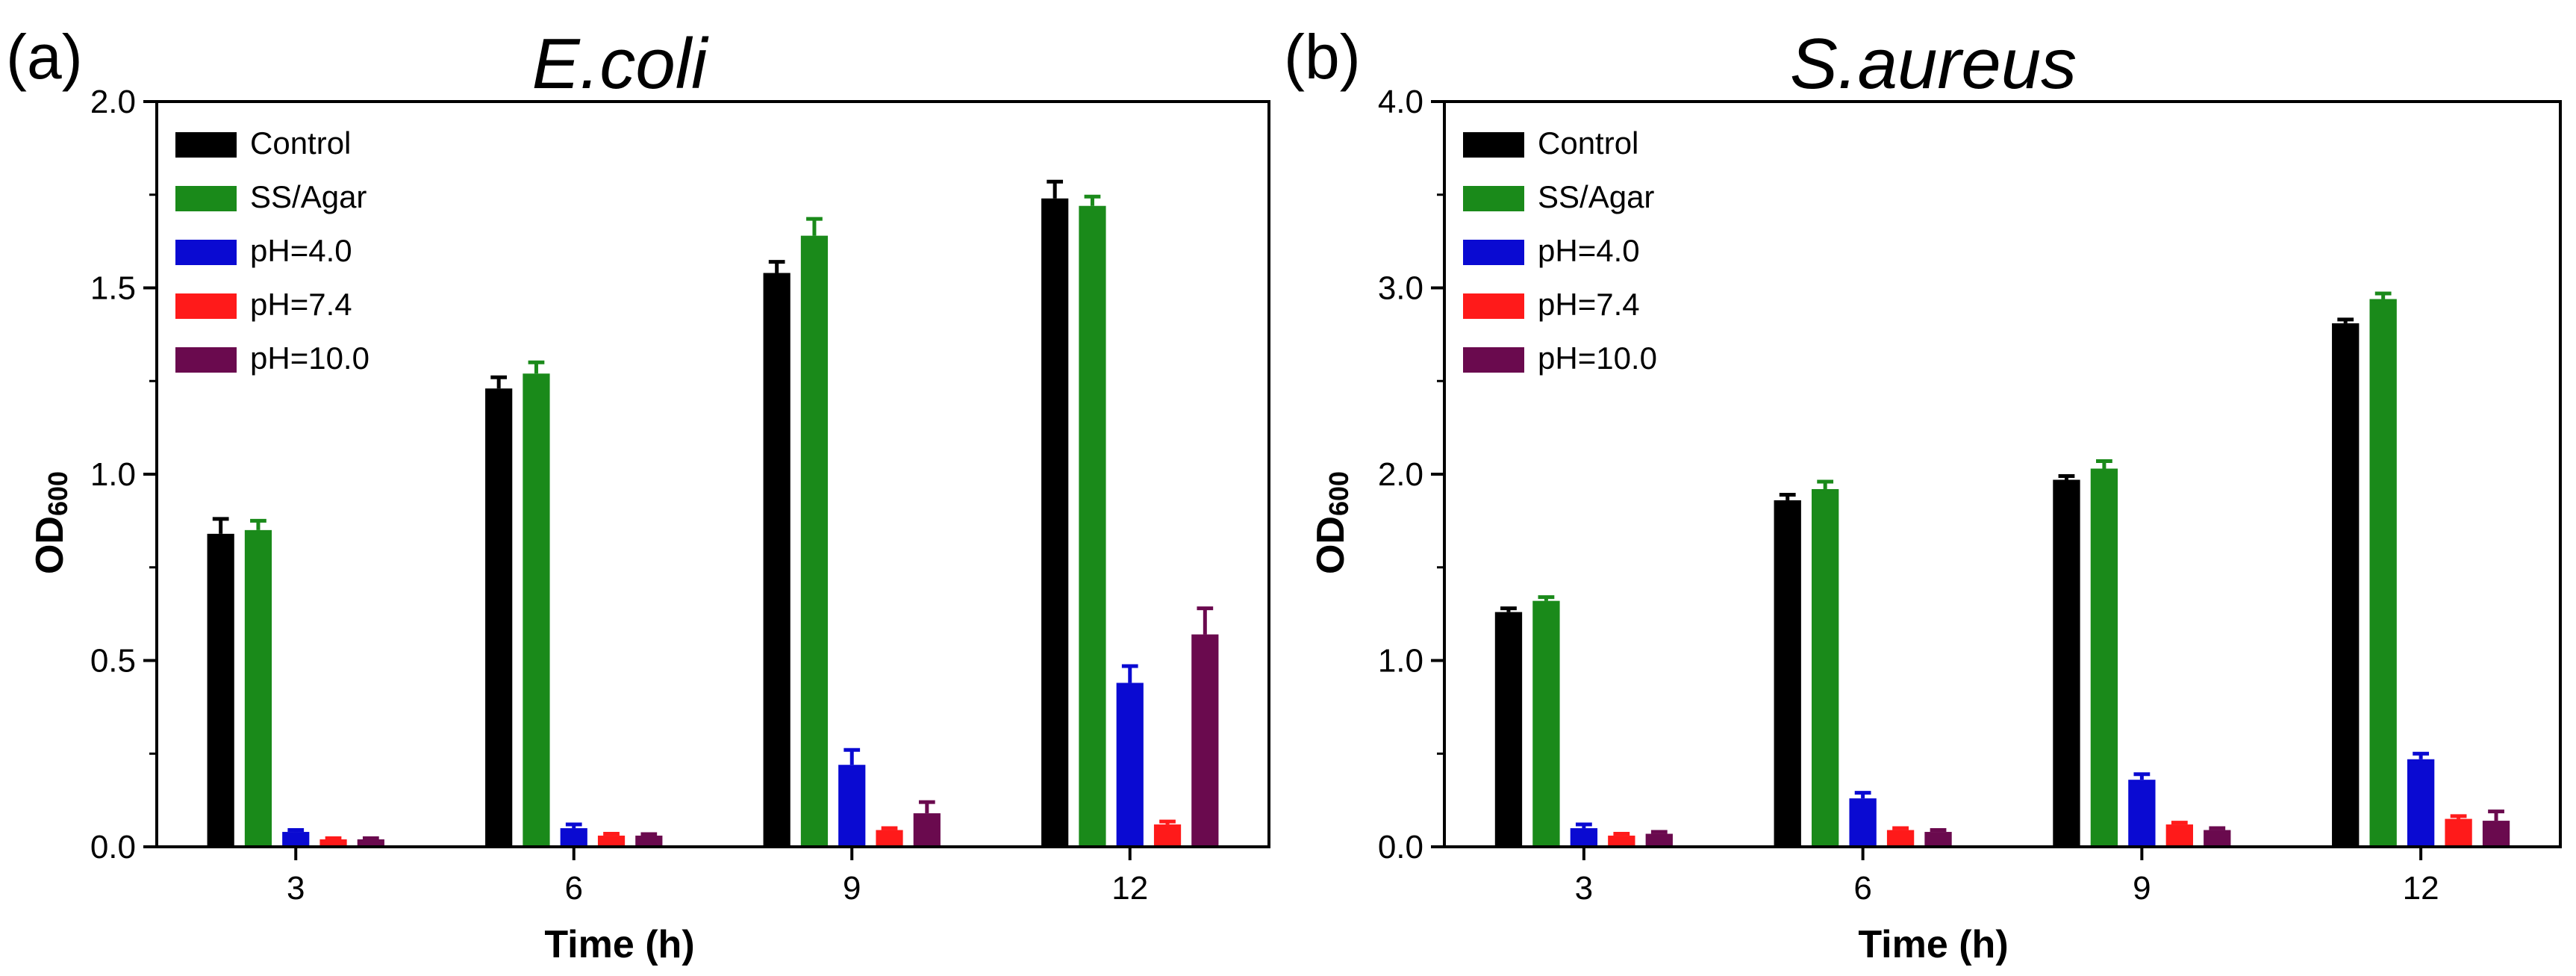 This screenshot has width=2576, height=976. I want to click on panel-b-label: (b), so click(1322, 57).